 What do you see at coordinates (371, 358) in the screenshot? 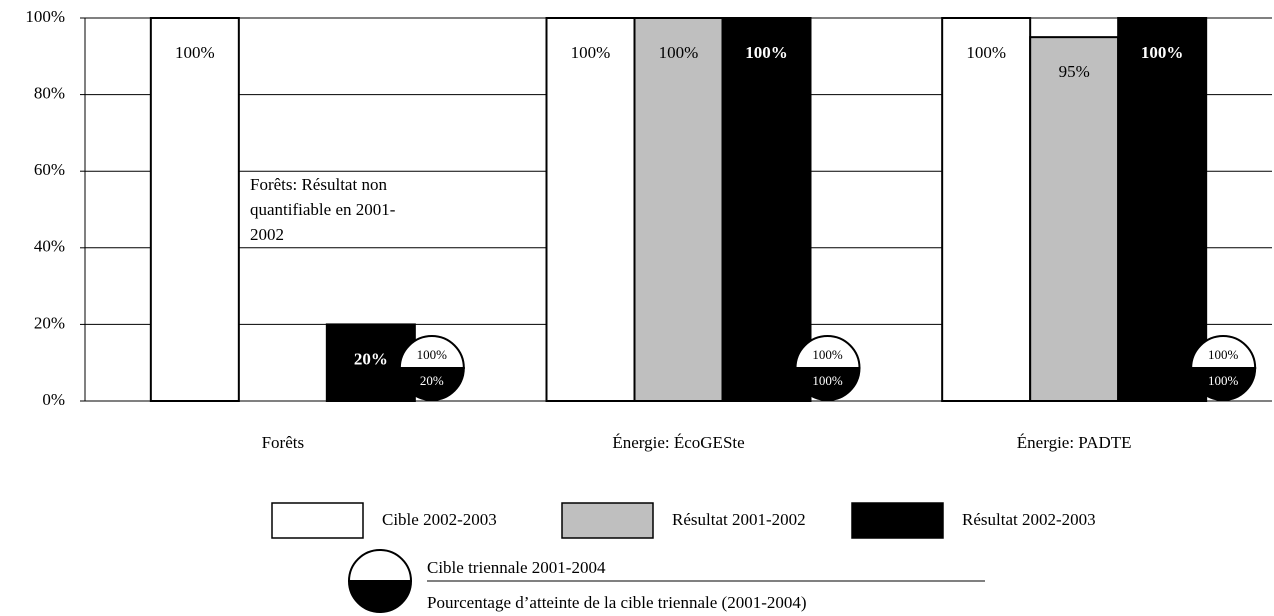
I see `value-label: 20%` at bounding box center [371, 358].